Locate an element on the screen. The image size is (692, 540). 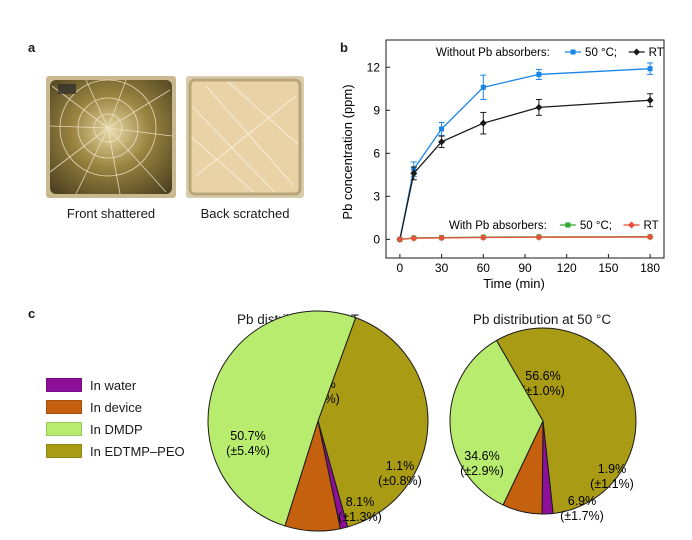
slice-error-label: (±2.9%) is located at coordinates (482, 471).